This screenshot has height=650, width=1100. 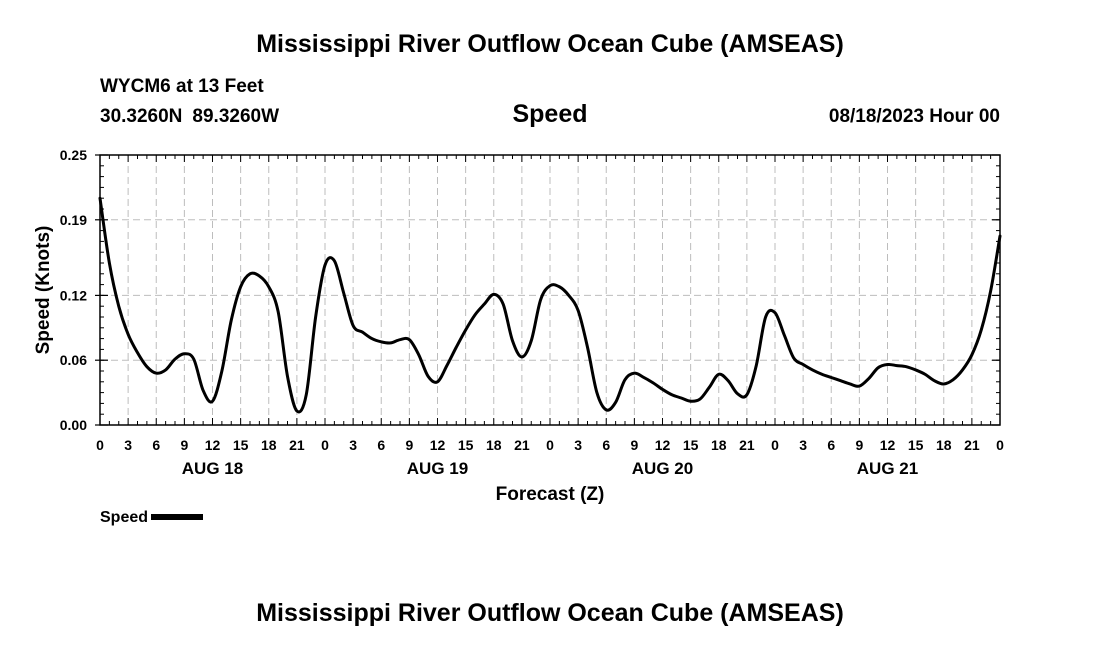 I want to click on longitude: 89.3260W, so click(x=236, y=116).